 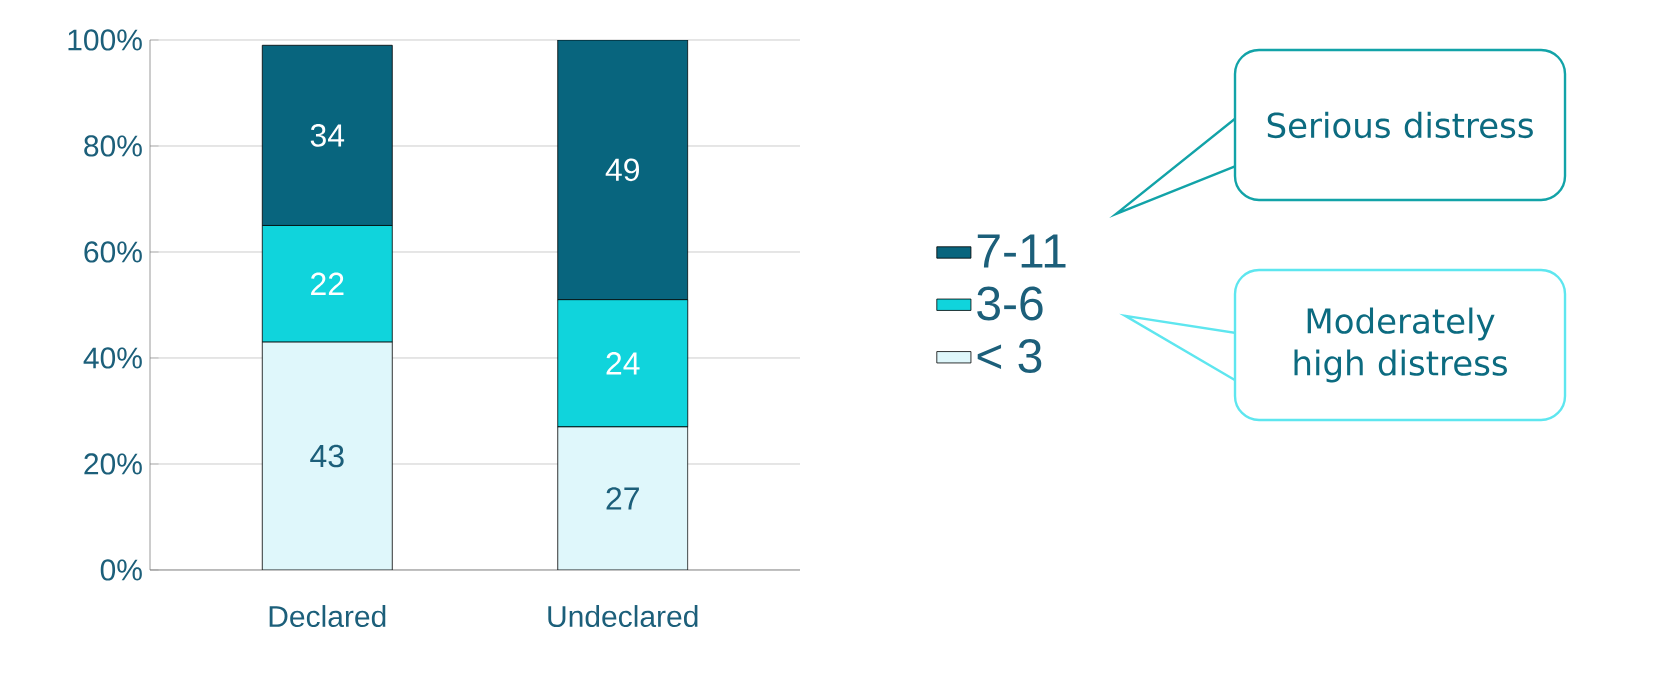 What do you see at coordinates (113, 146) in the screenshot?
I see `y-tick-label: 80%` at bounding box center [113, 146].